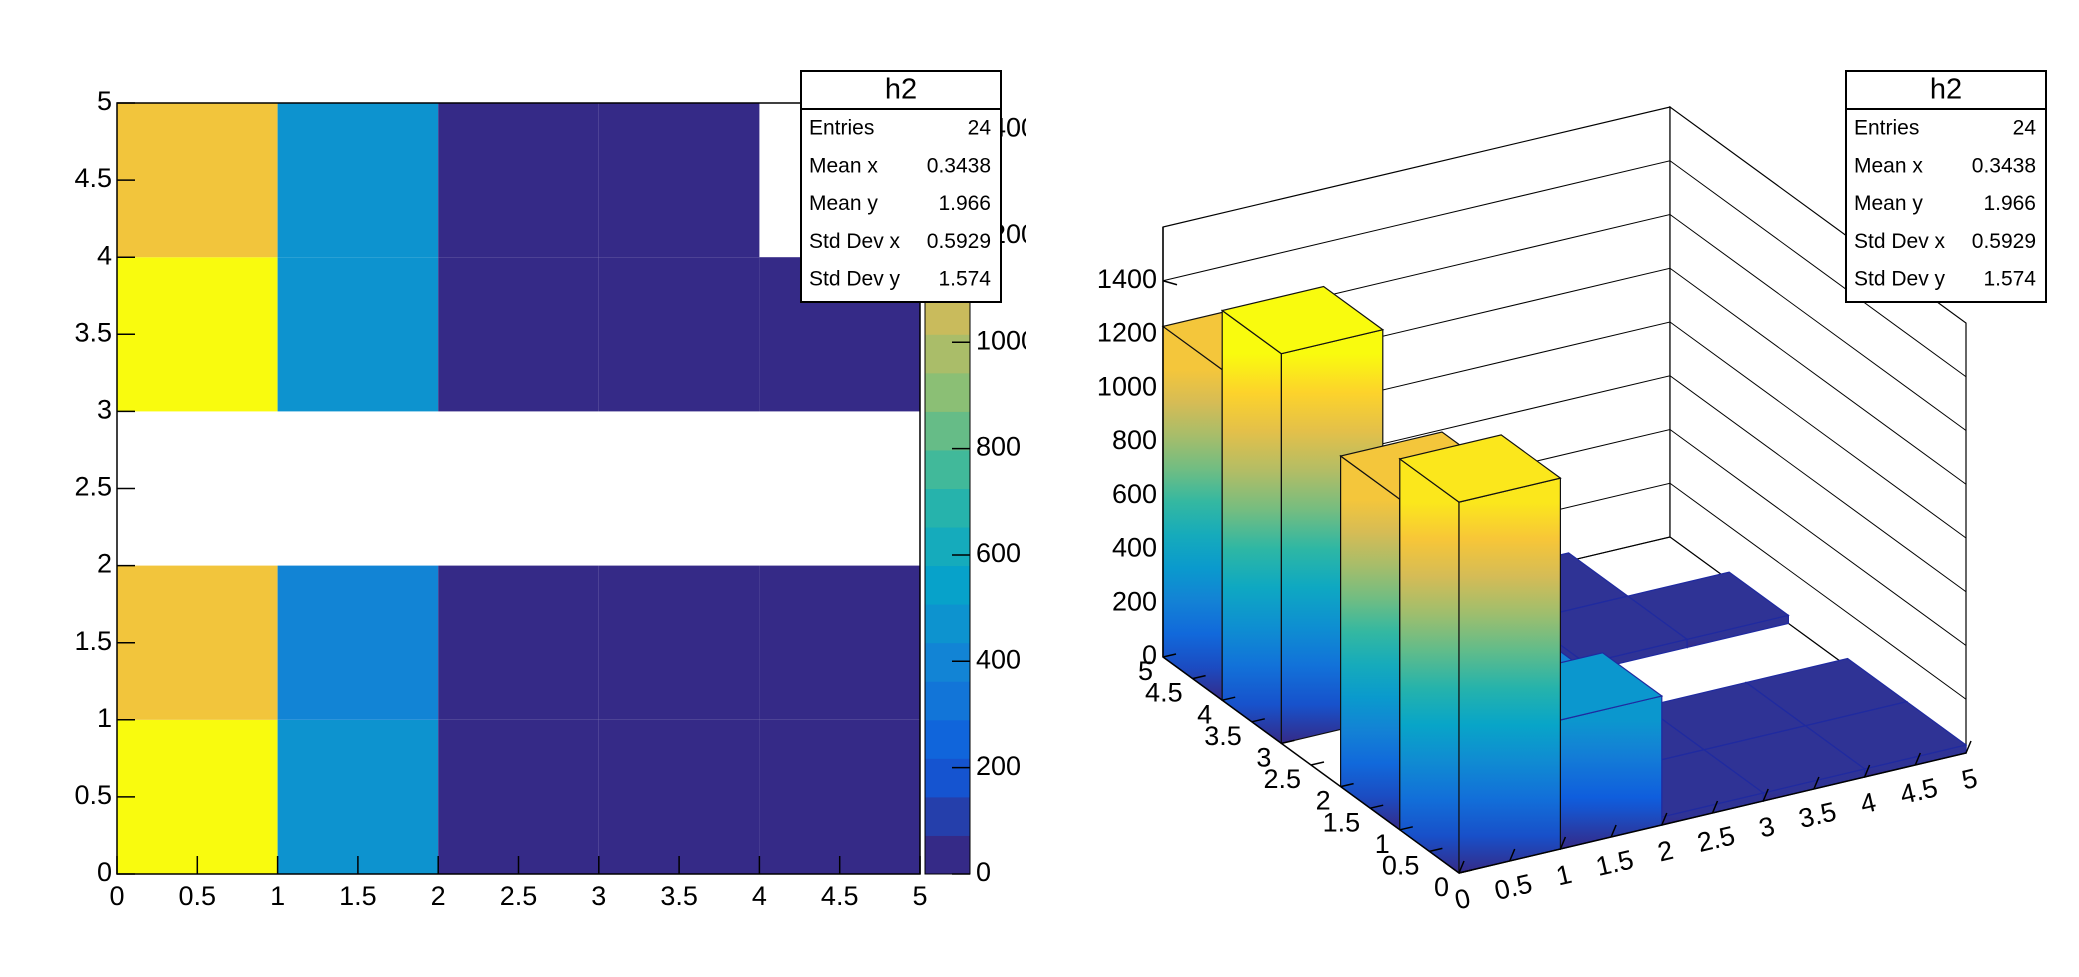 This screenshot has height=977, width=2079. I want to click on stats-value: 0.3438, so click(2004, 165).